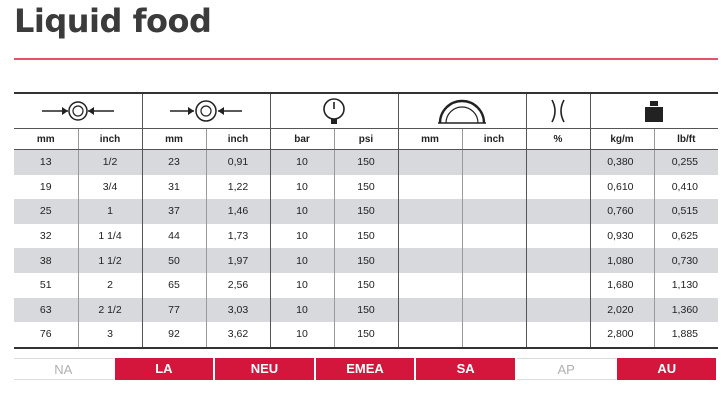 The height and width of the screenshot is (405, 725). I want to click on table-cell: 1,885, so click(685, 335).